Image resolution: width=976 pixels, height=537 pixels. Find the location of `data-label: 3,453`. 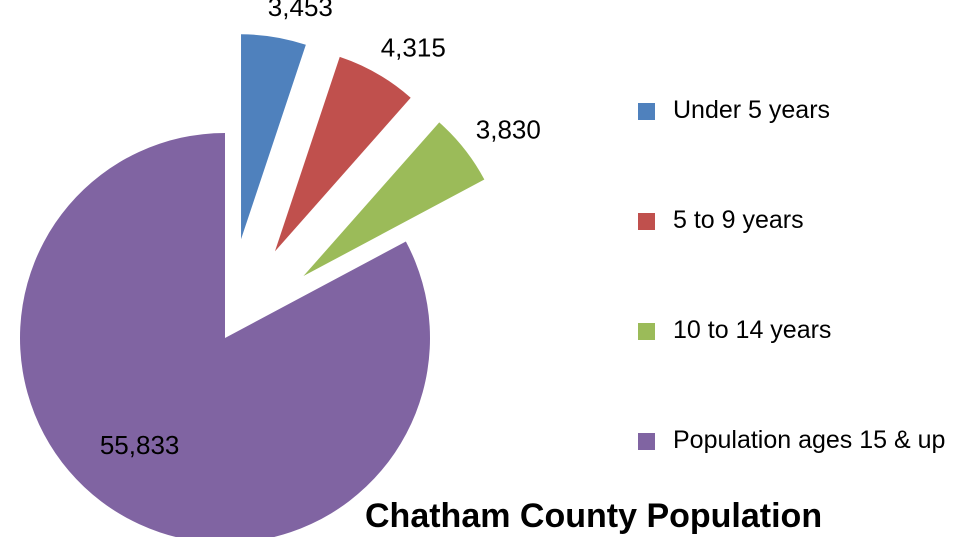

data-label: 3,453 is located at coordinates (300, 11).